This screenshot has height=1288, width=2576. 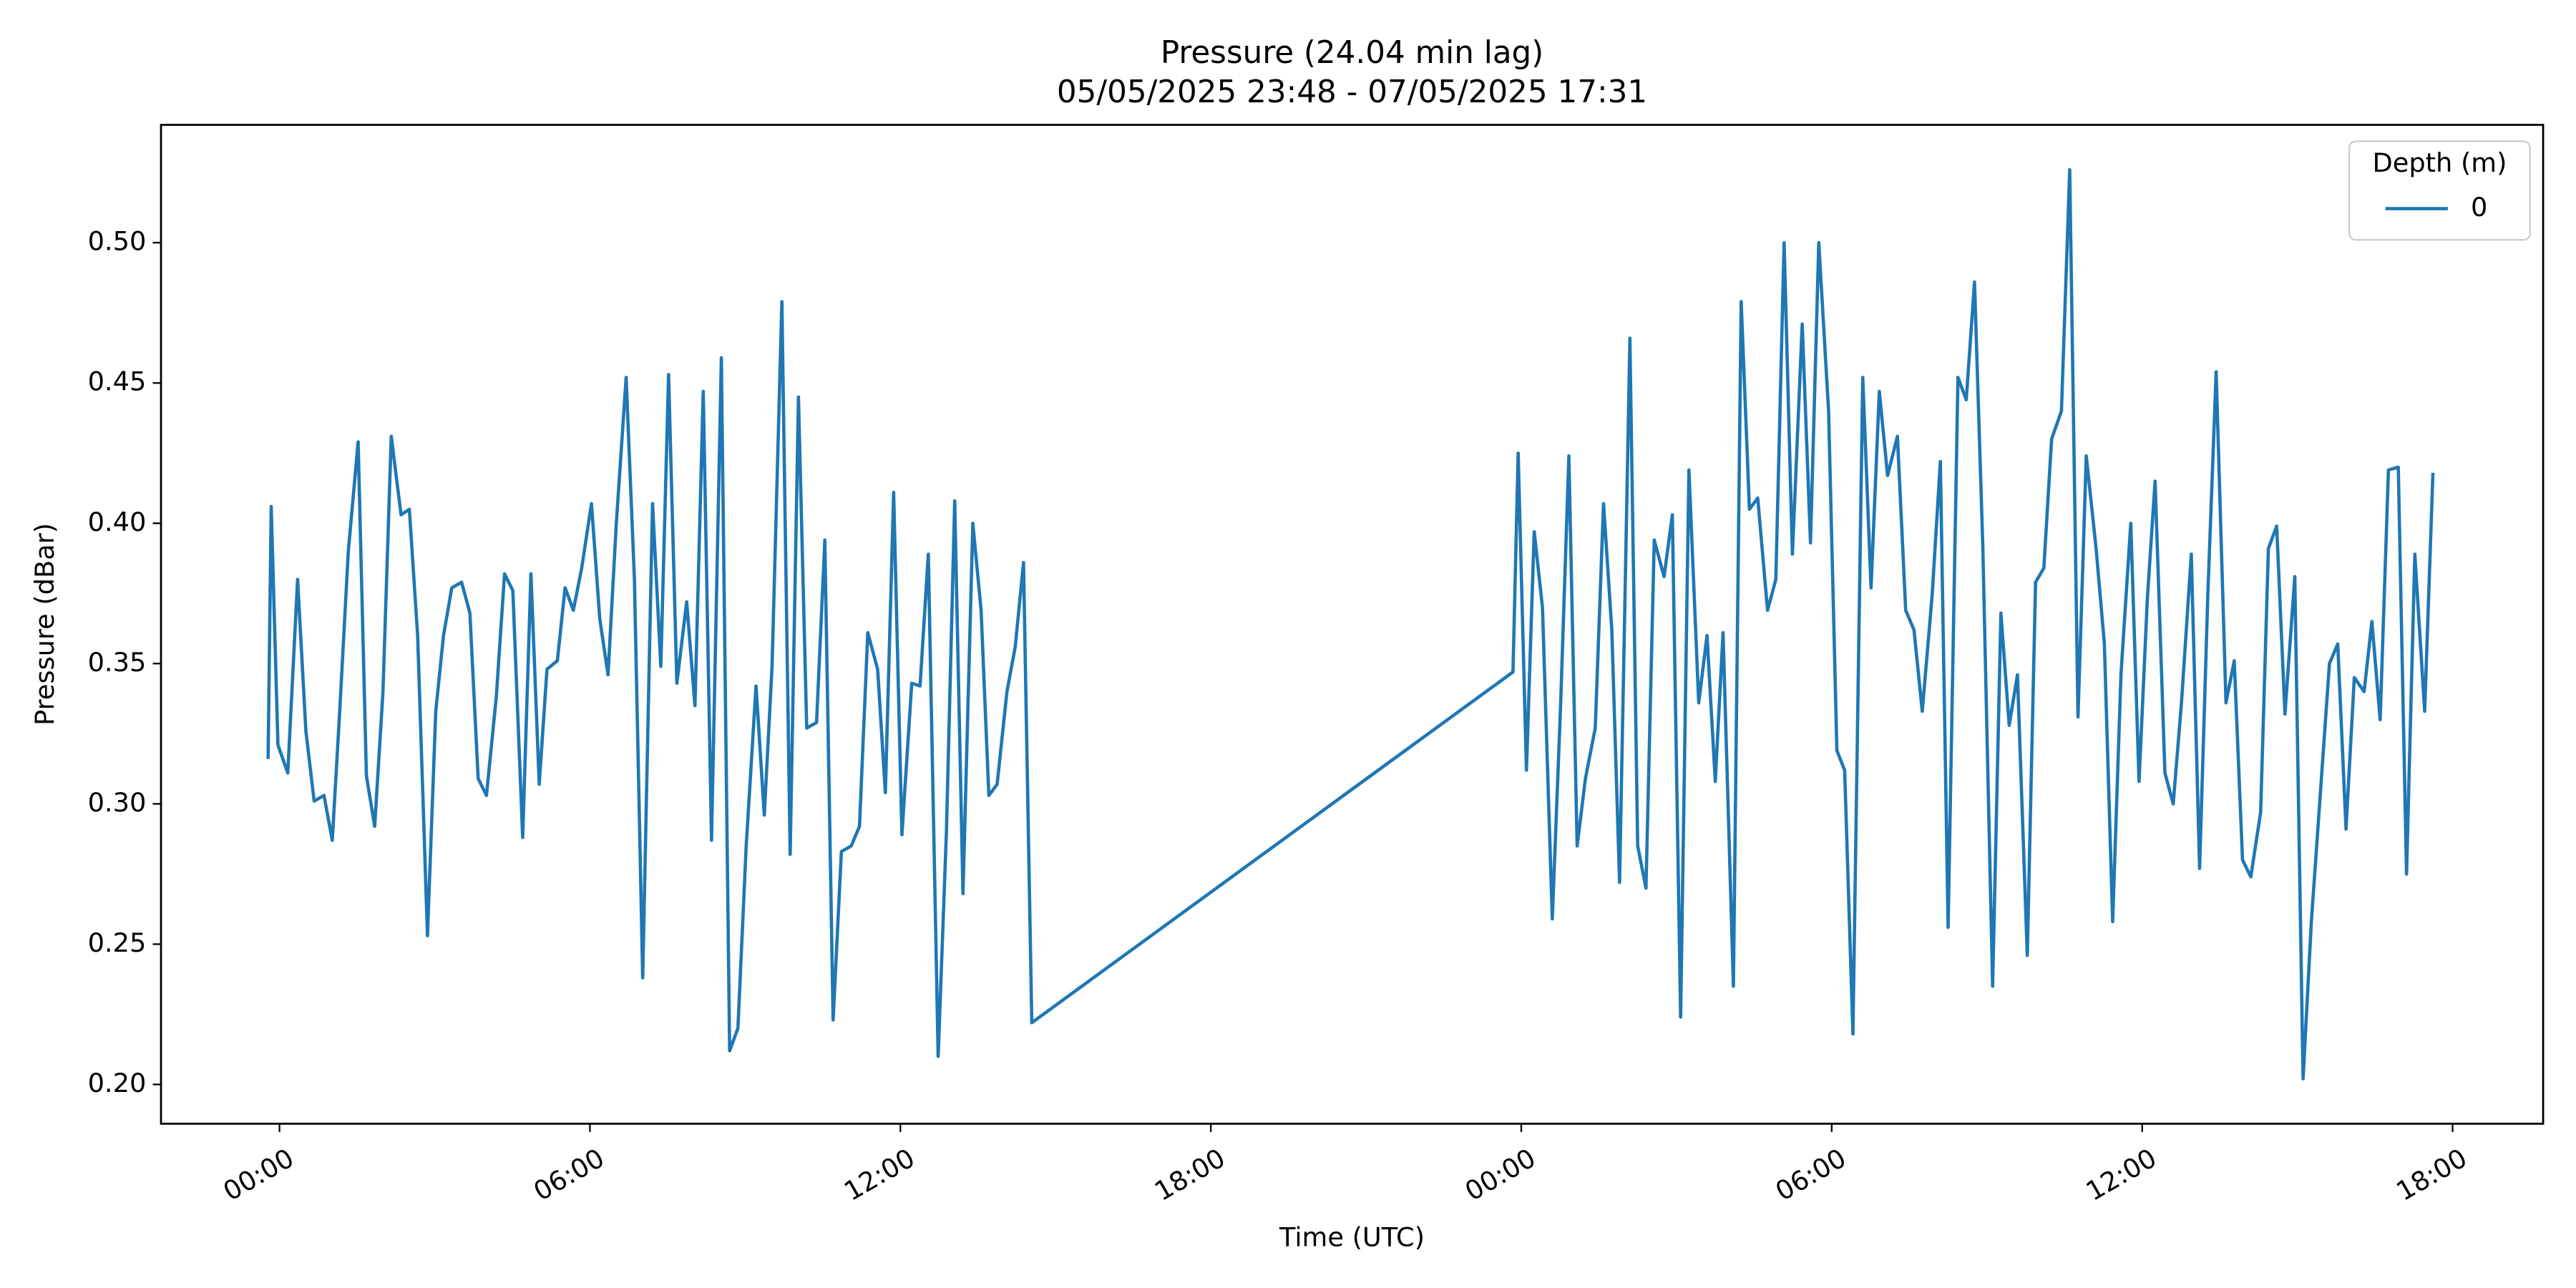 What do you see at coordinates (117, 942) in the screenshot?
I see `y-tick-label: 0.25` at bounding box center [117, 942].